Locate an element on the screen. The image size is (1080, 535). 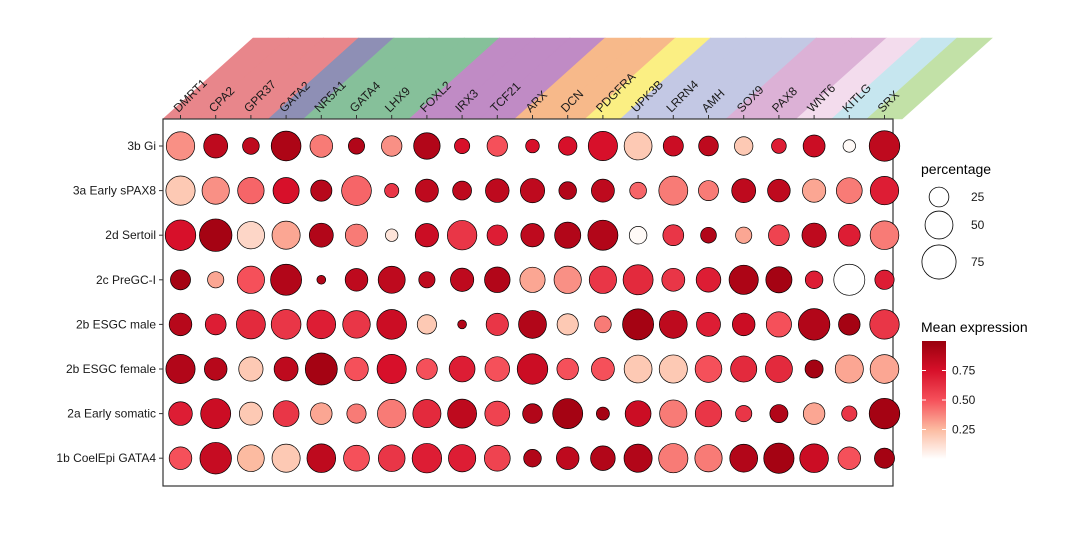
gene-group-bands is located at coordinates (577, 78).